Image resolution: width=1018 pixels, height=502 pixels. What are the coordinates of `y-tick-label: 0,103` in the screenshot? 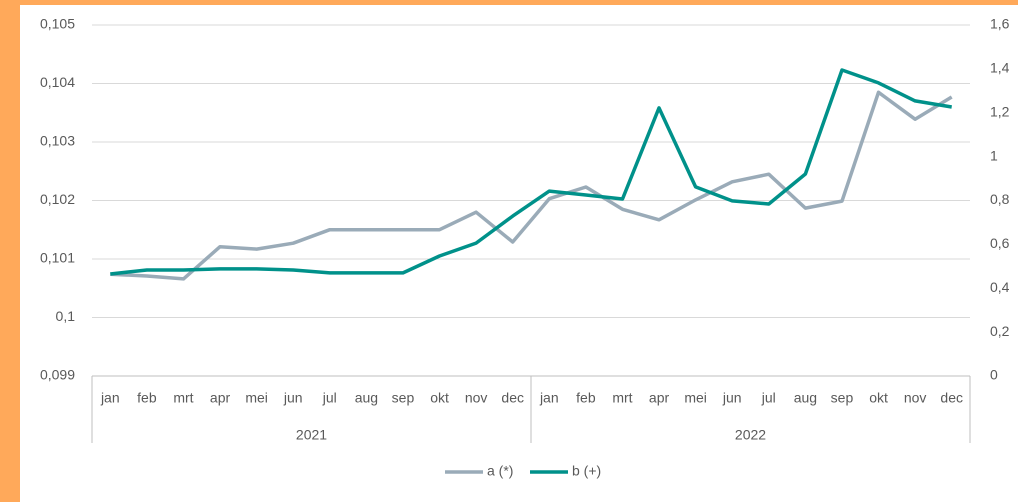 It's located at (57, 141).